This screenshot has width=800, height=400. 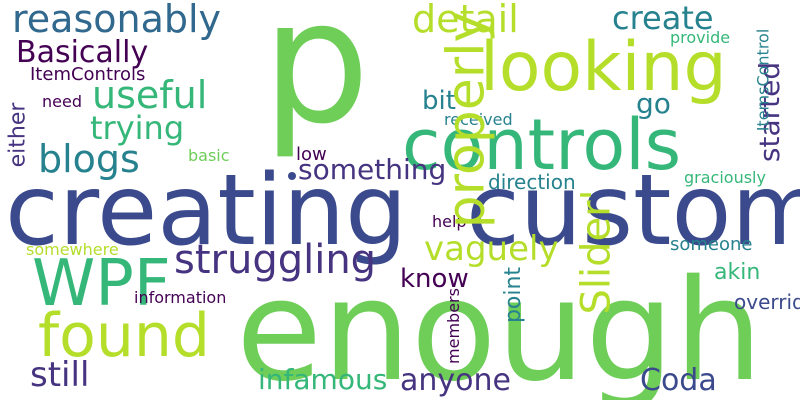 What do you see at coordinates (275, 260) in the screenshot?
I see `word-vaguely: struggling` at bounding box center [275, 260].